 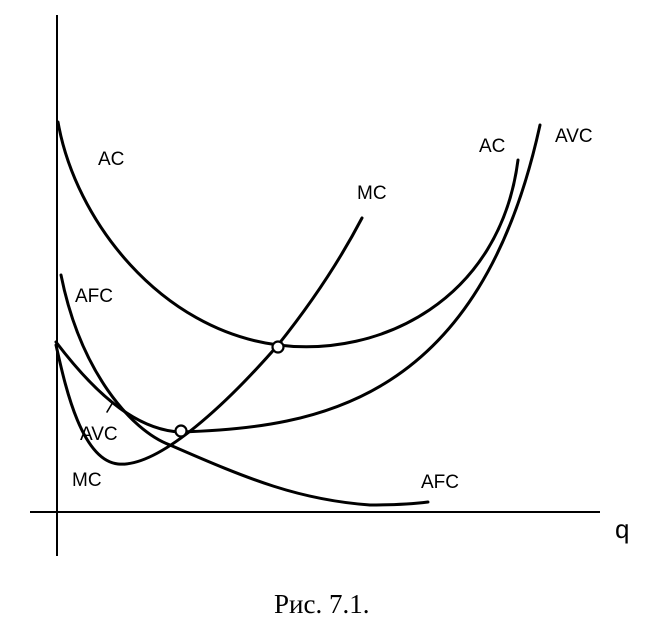 What do you see at coordinates (440, 482) in the screenshot?
I see `afc-label-right: AFC` at bounding box center [440, 482].